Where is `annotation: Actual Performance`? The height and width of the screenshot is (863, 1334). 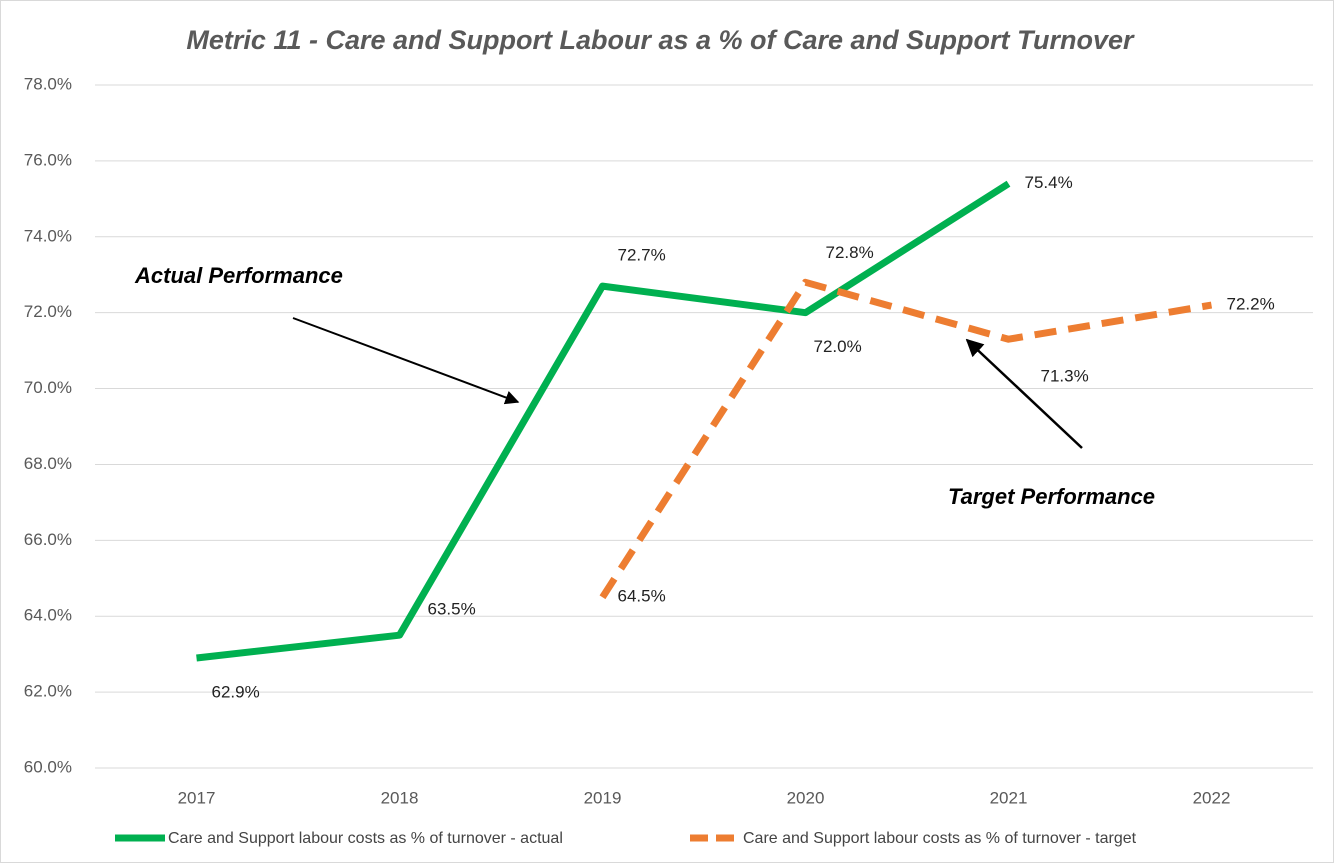 annotation: Actual Performance is located at coordinates (238, 275).